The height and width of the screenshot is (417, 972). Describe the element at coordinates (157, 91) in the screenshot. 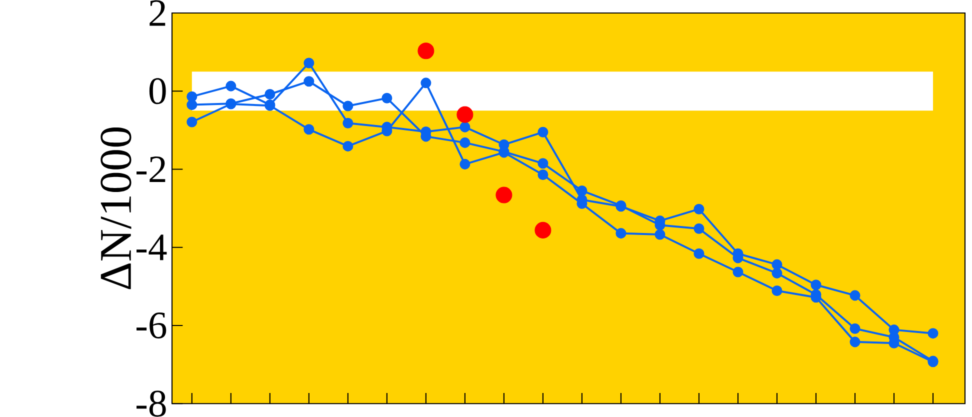

I see `y-tick-label: 0` at that location.